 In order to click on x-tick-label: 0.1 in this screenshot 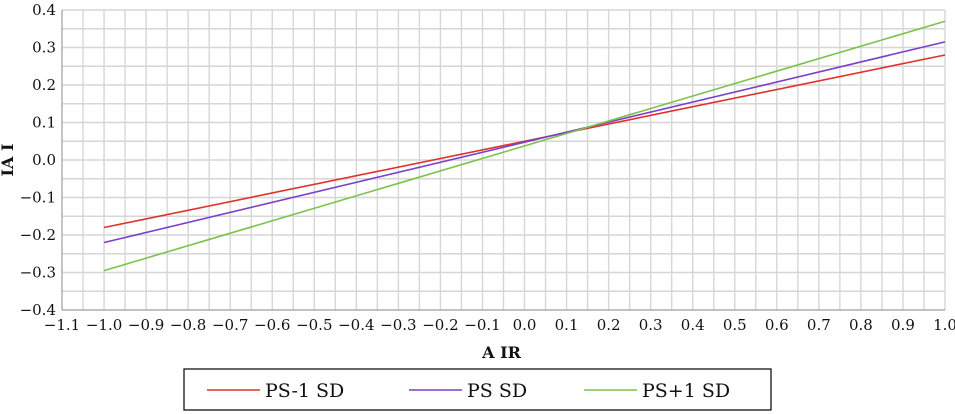, I will do `click(567, 325)`.